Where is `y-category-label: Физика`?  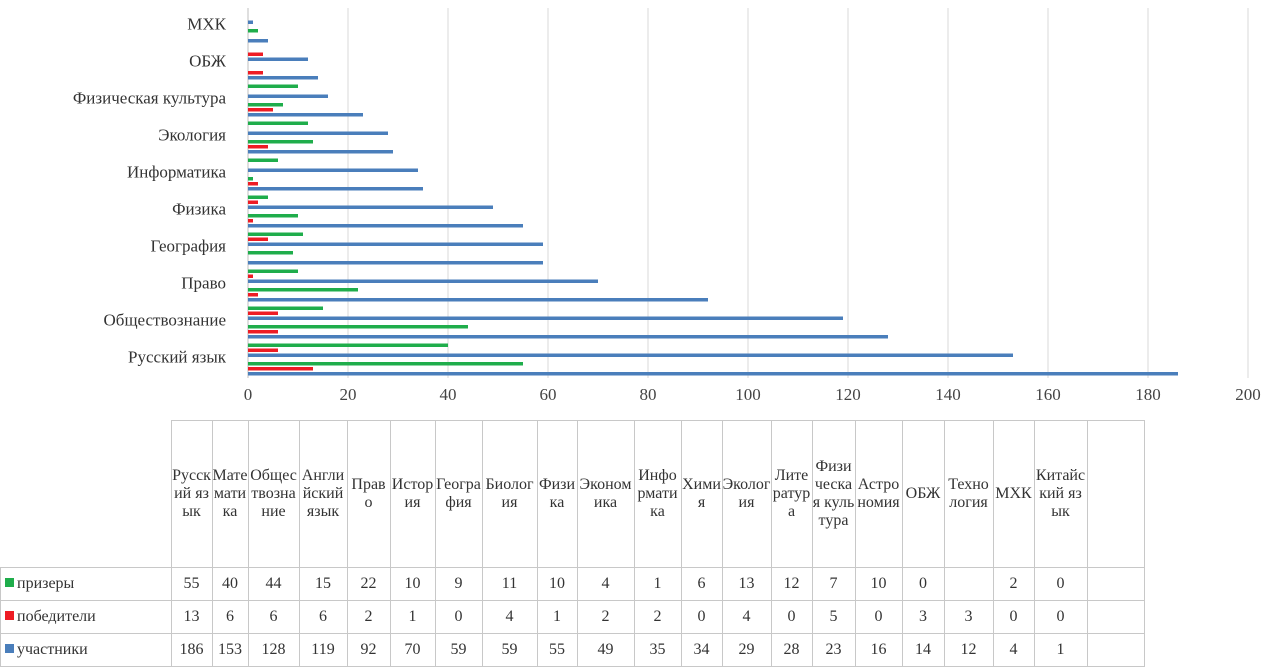 y-category-label: Физика is located at coordinates (199, 209).